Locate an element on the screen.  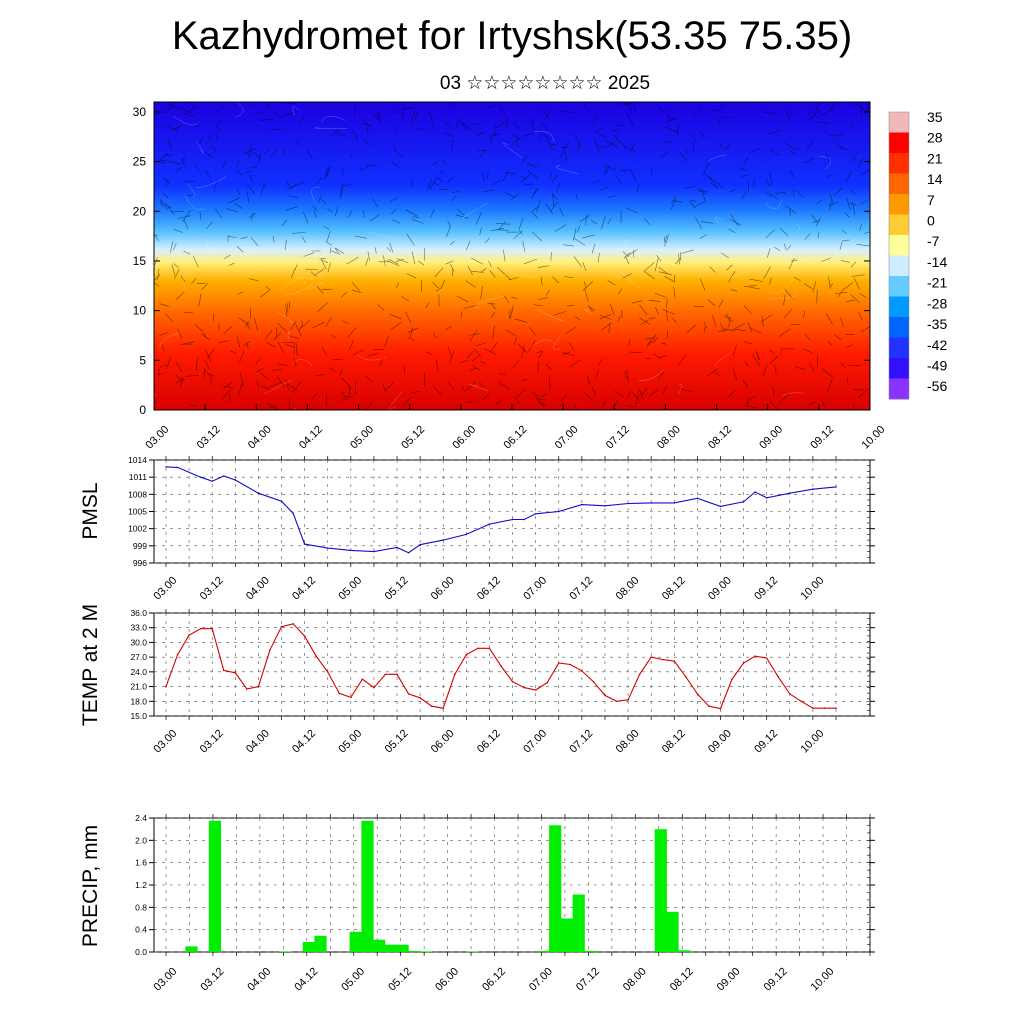
y-tick-label: 1002 is located at coordinates (137, 529).